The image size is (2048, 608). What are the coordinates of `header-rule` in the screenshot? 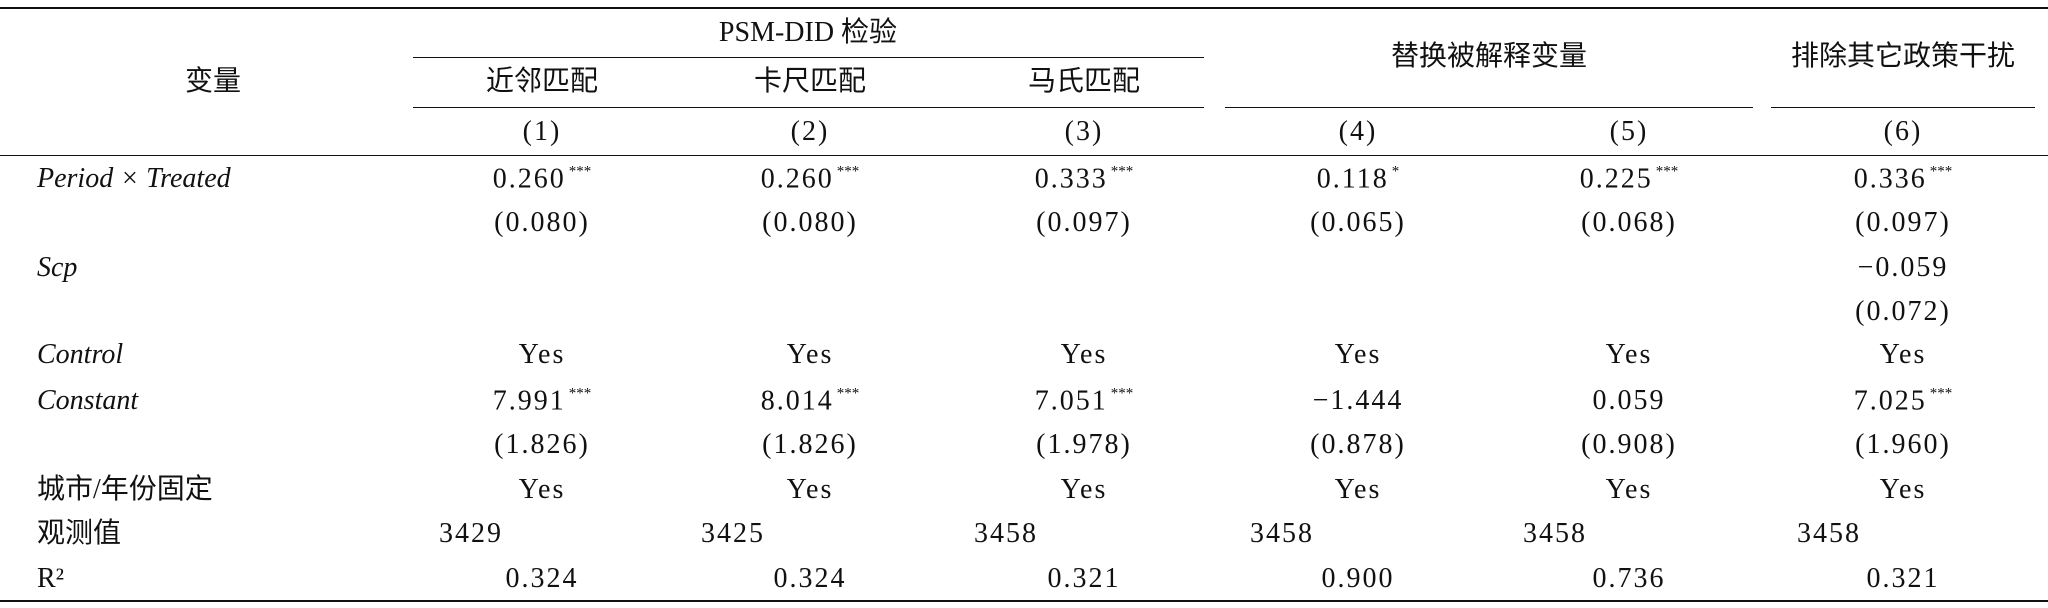 It's located at (1024, 155).